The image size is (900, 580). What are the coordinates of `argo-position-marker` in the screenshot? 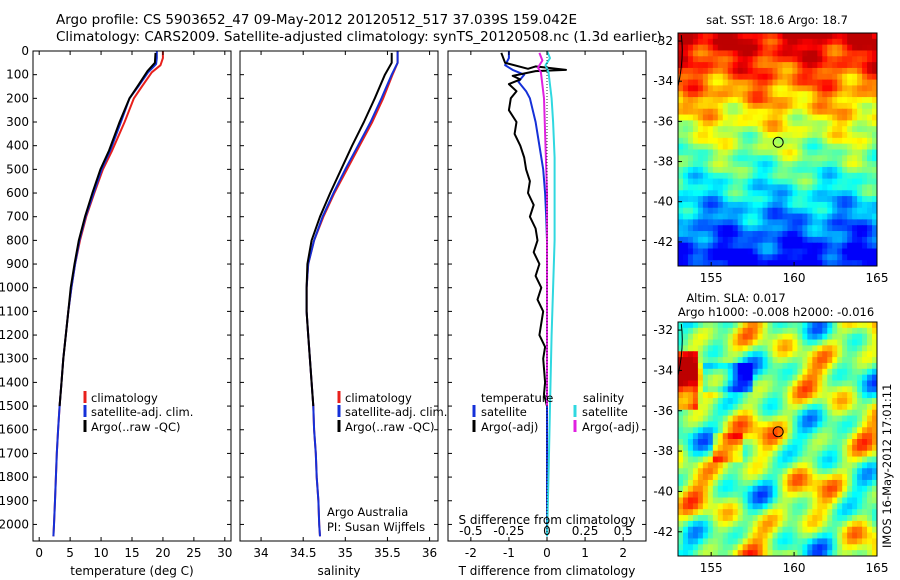 It's located at (778, 432).